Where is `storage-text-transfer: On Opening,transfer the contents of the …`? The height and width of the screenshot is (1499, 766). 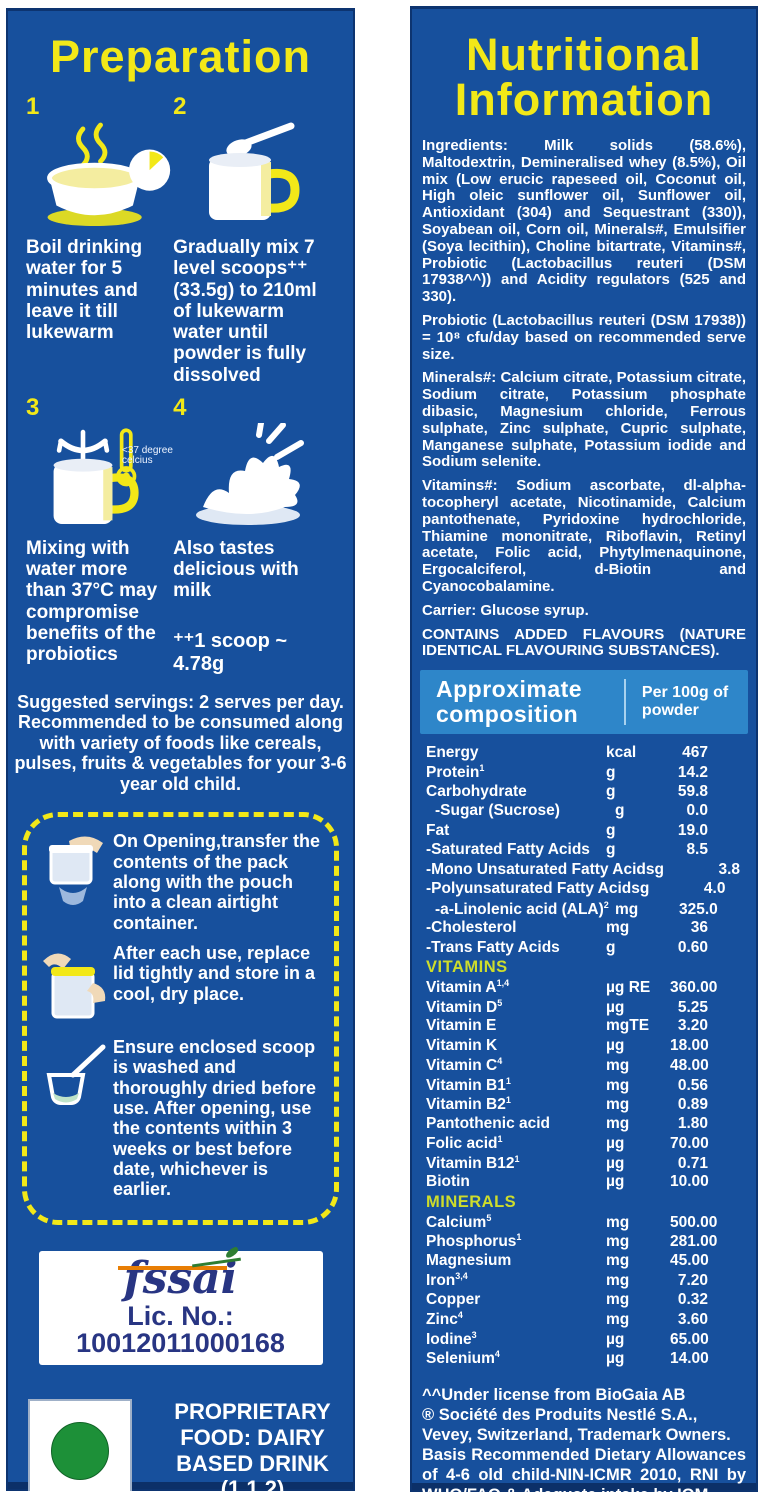
storage-text-transfer: On Opening,transfer the contents of the … is located at coordinates (217, 882).